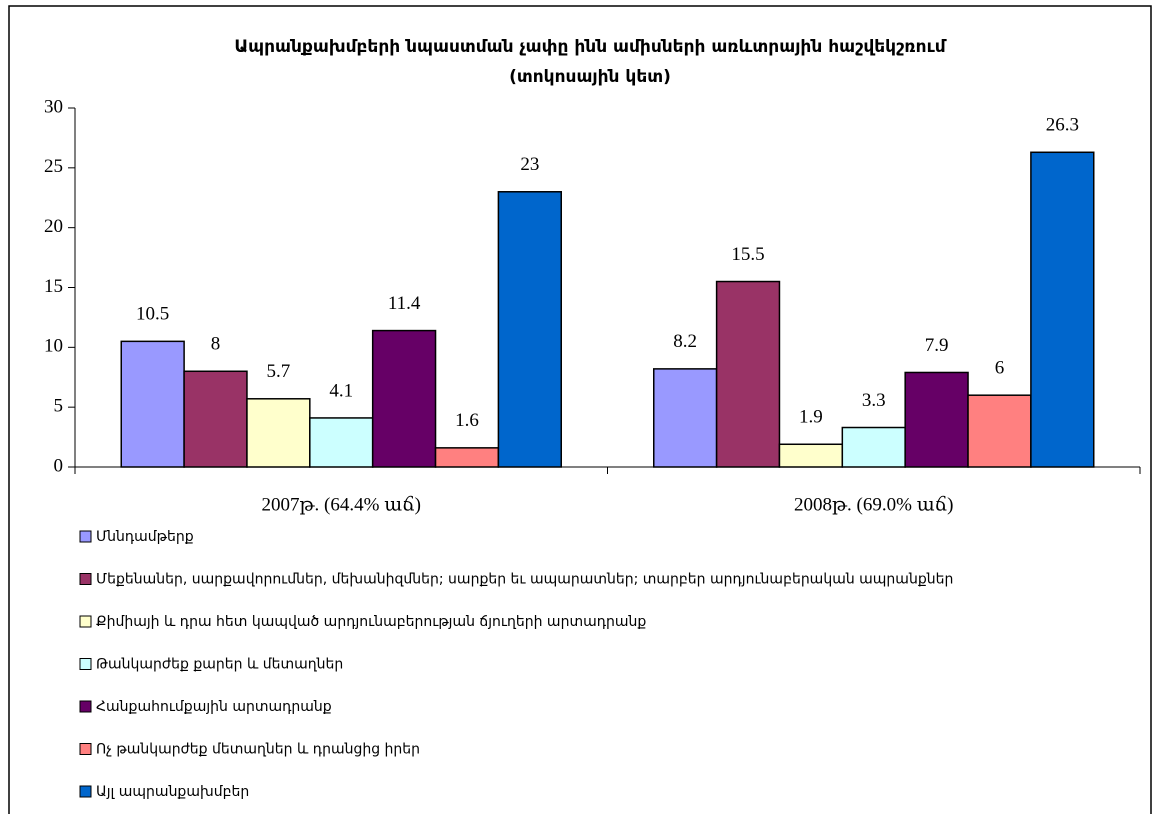 This screenshot has height=814, width=1157. I want to click on data-label: 5.7, so click(279, 371).